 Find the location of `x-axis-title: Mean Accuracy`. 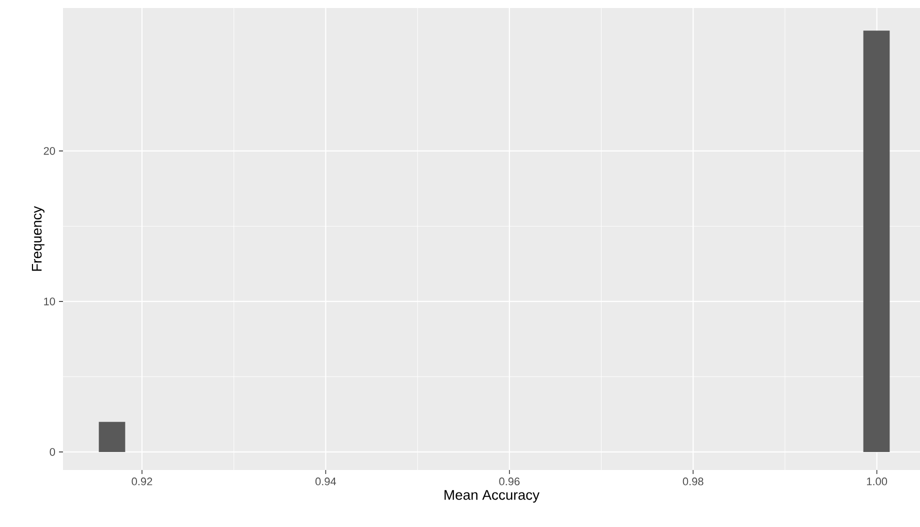

x-axis-title: Mean Accuracy is located at coordinates (492, 496).